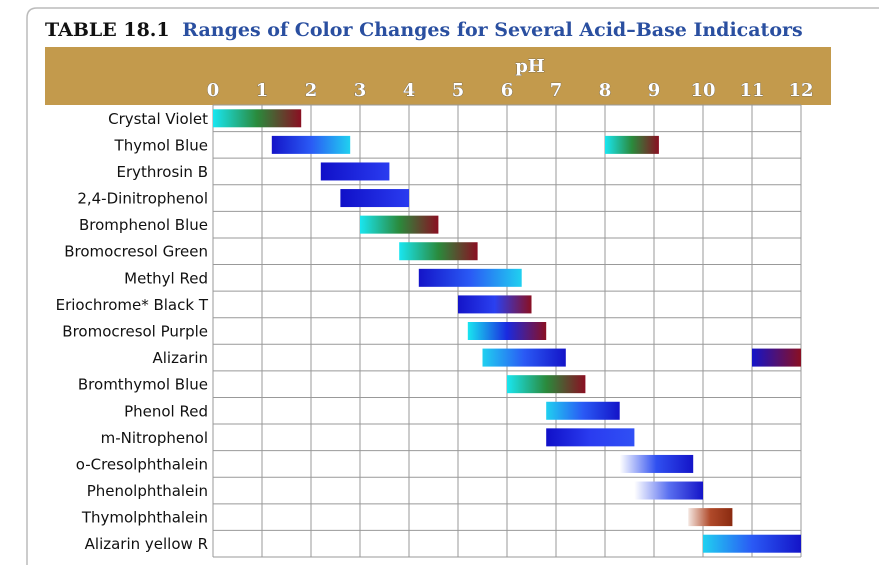 The width and height of the screenshot is (879, 565). Describe the element at coordinates (166, 278) in the screenshot. I see `indicator-label: Methyl Red` at that location.